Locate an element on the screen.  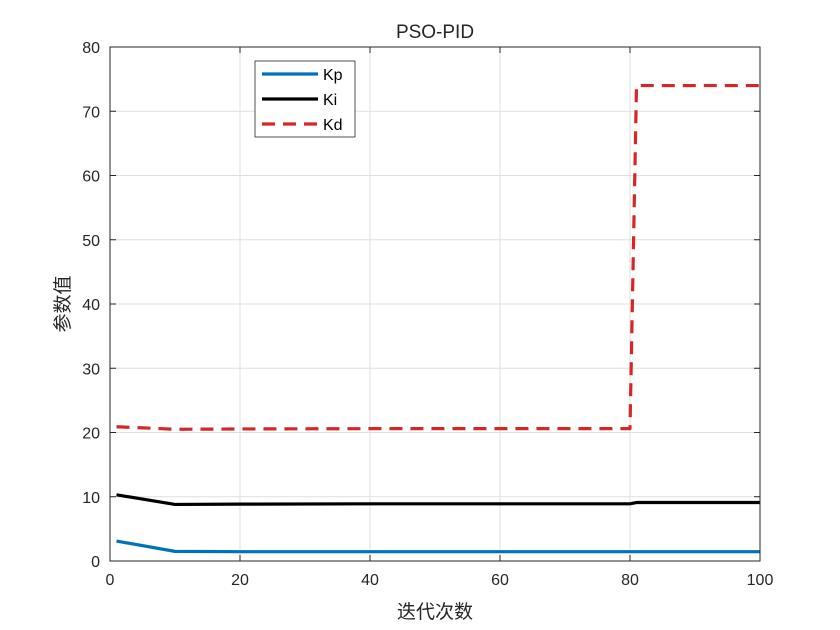
x-axis-title: 迭代次数 is located at coordinates (435, 612).